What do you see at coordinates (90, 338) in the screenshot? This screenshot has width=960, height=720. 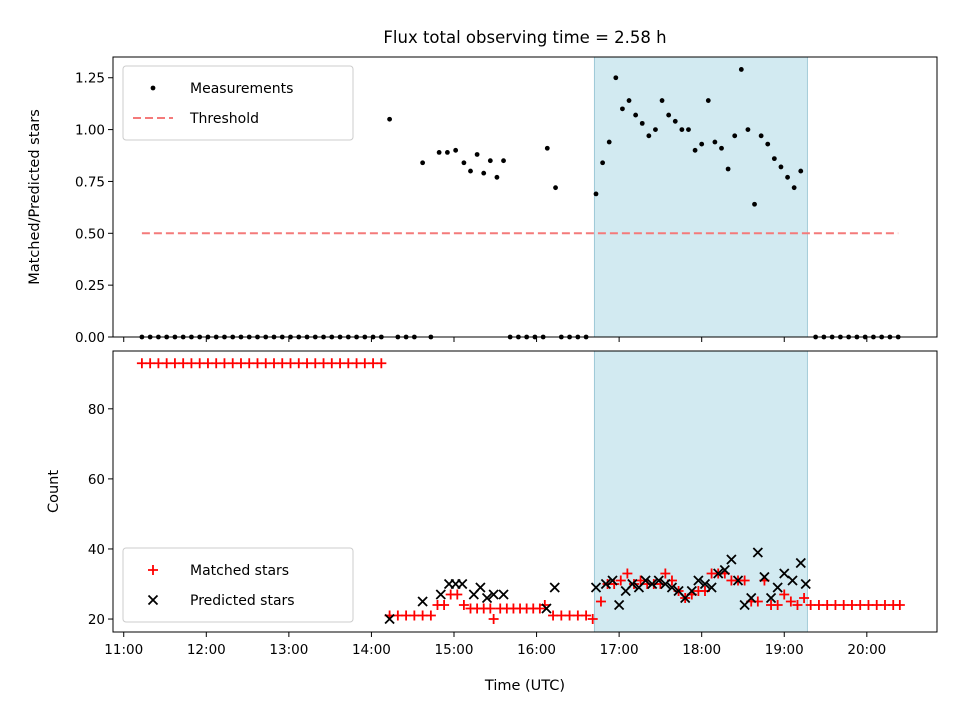 I see `y-tick-label: 0.00` at bounding box center [90, 338].